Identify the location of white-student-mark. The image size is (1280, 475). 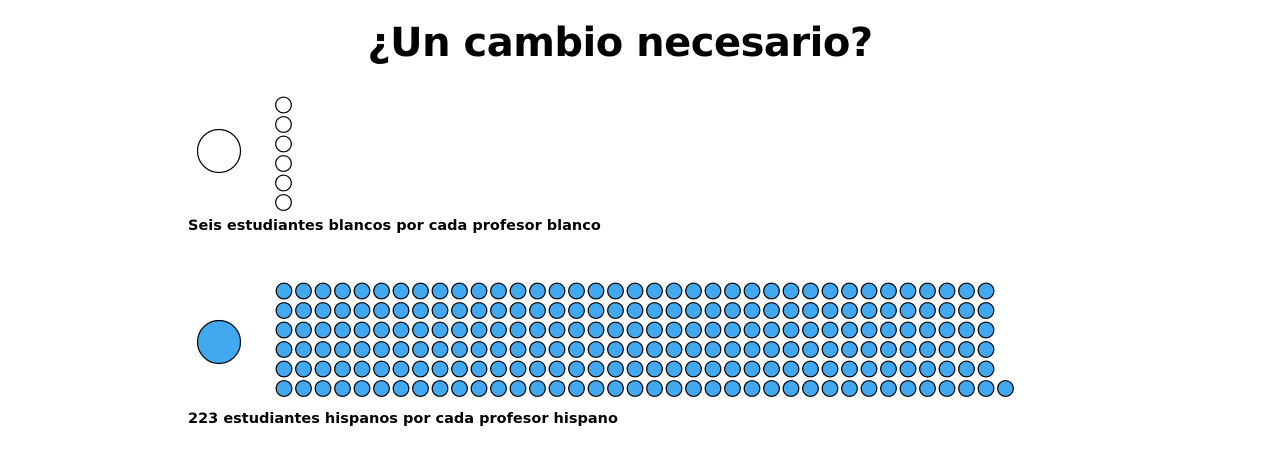
(283, 124).